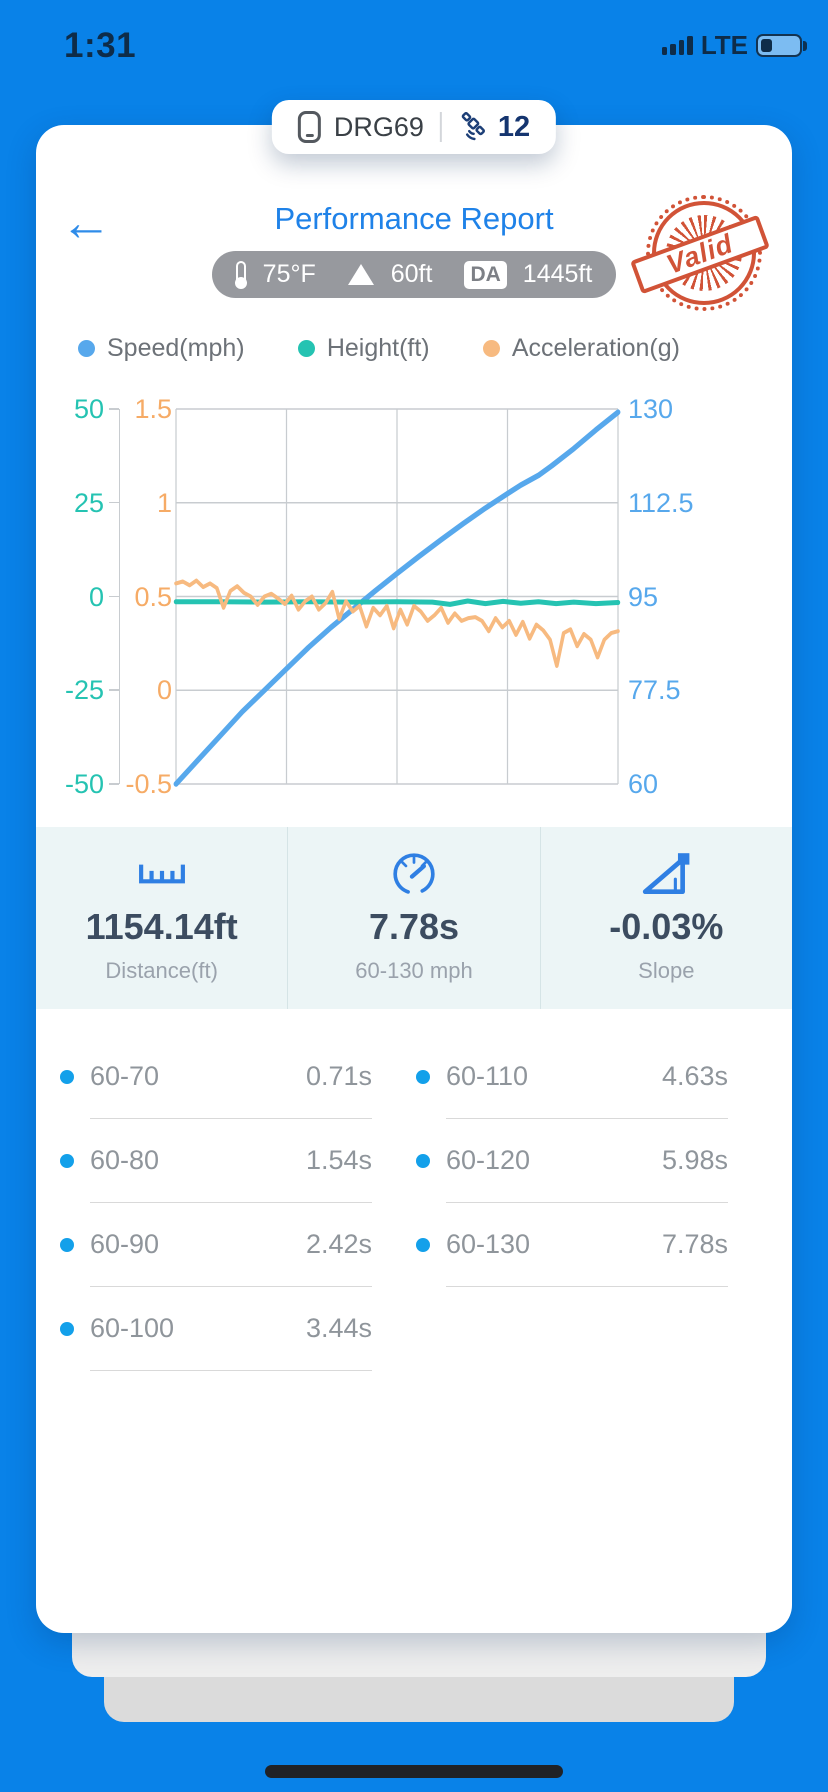 Image resolution: width=828 pixels, height=1792 pixels. I want to click on slope-value: -0.03%, so click(666, 926).